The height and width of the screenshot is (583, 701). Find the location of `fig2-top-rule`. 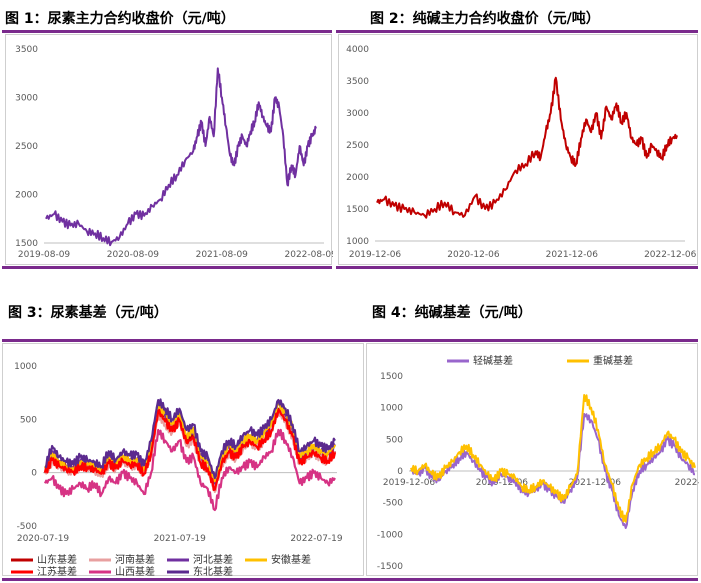

fig2-top-rule is located at coordinates (517, 31).